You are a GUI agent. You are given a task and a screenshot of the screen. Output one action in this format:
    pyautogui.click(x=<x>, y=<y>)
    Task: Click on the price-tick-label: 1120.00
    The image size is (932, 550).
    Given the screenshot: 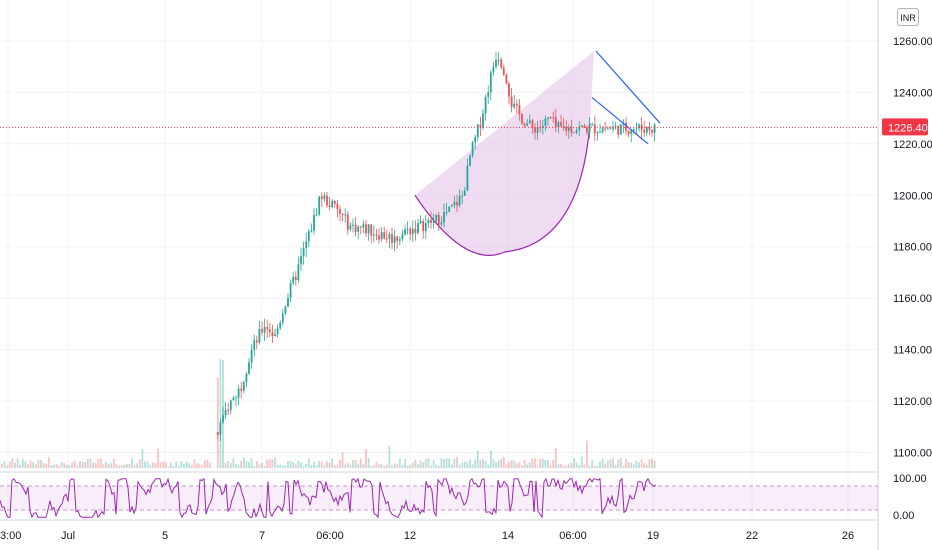 What is the action you would take?
    pyautogui.click(x=912, y=402)
    